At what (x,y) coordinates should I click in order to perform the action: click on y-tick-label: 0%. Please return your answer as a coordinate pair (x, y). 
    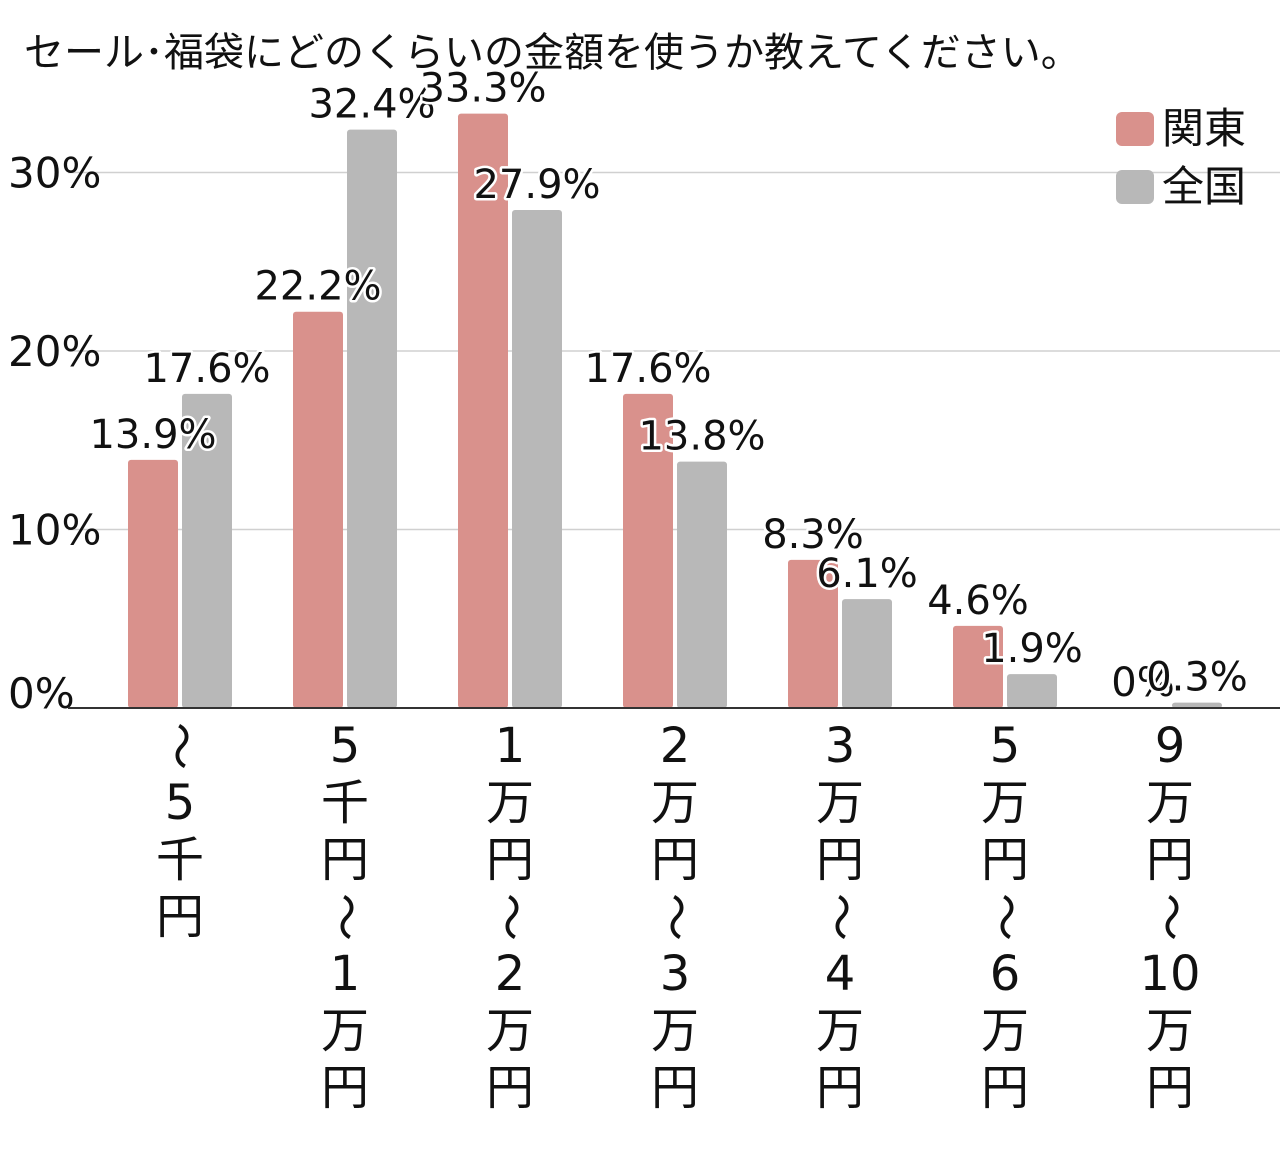
    Looking at the image, I should click on (41, 693).